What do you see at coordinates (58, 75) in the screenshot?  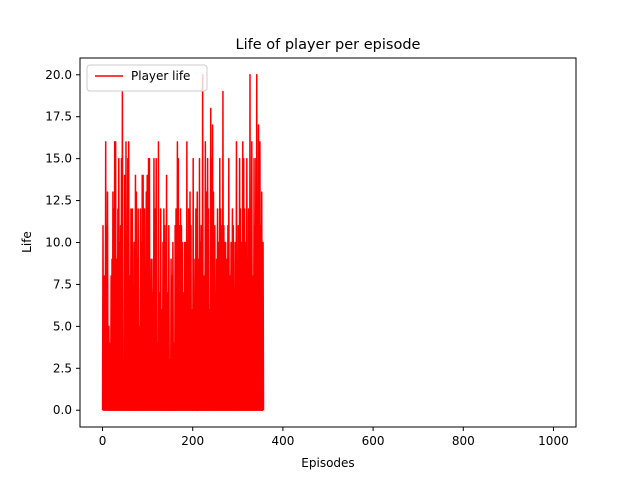 I see `y-tick-label: 20.0` at bounding box center [58, 75].